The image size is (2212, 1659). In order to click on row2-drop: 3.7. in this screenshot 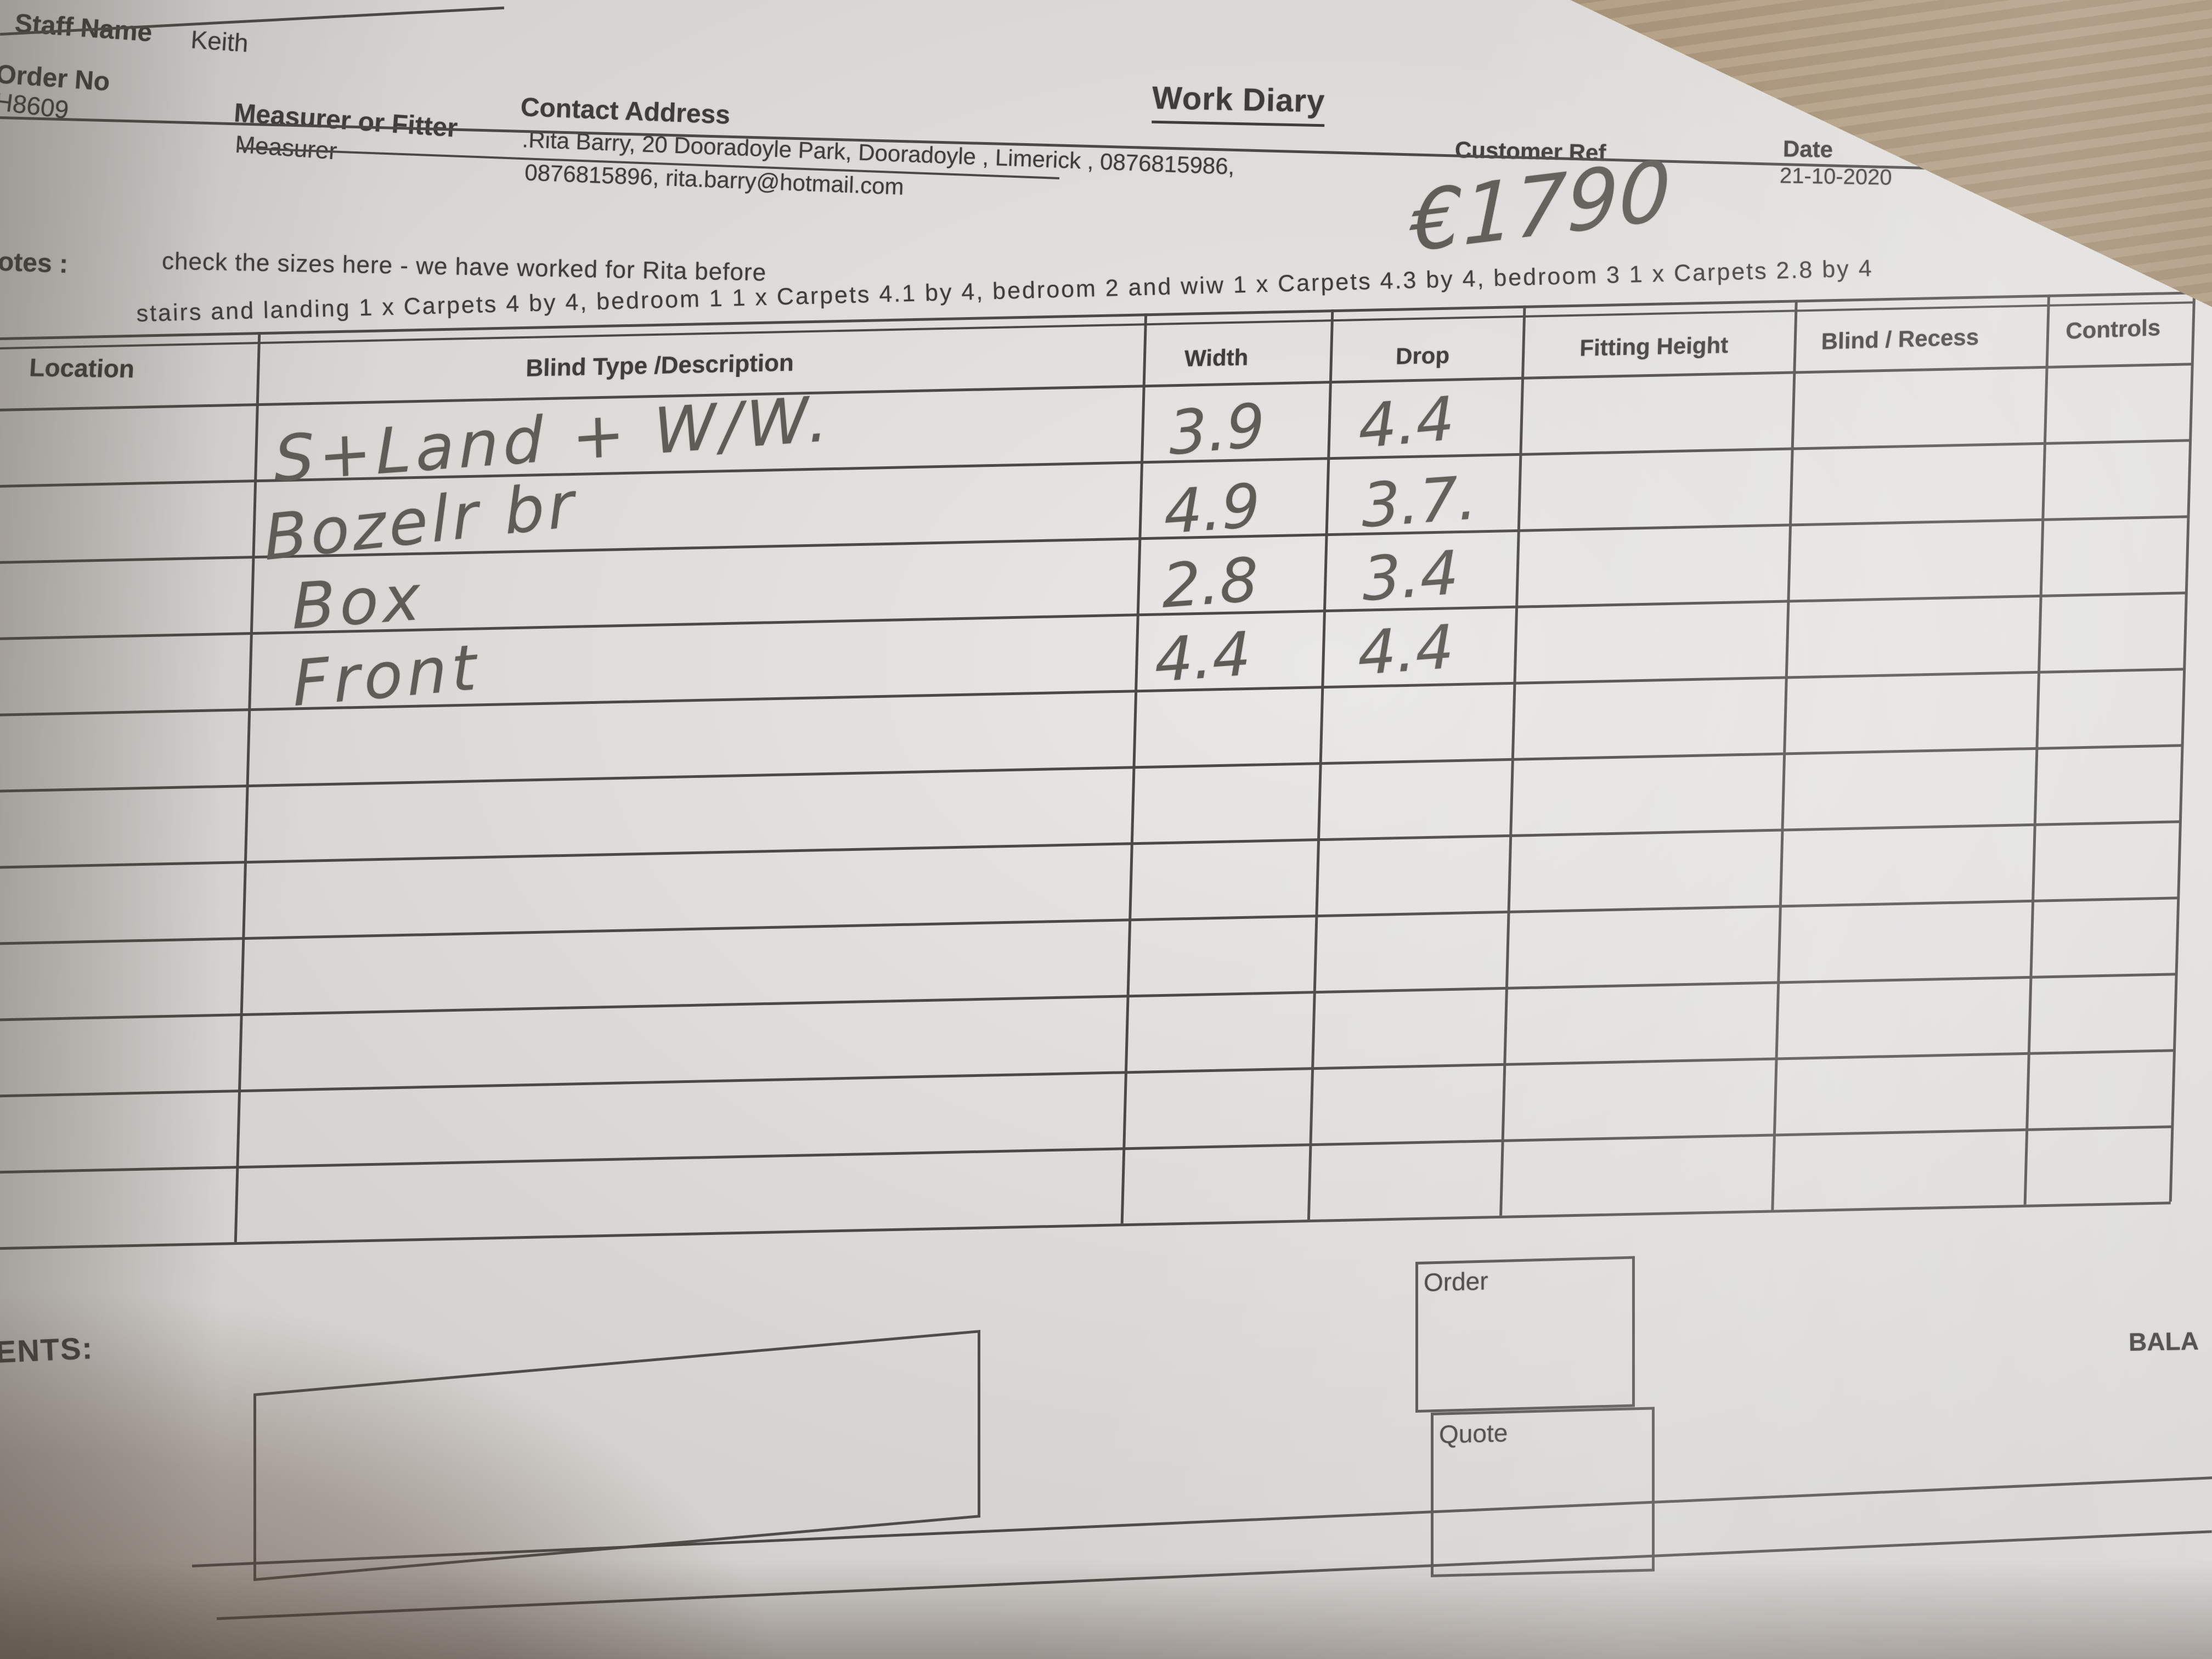, I will do `click(1420, 502)`.